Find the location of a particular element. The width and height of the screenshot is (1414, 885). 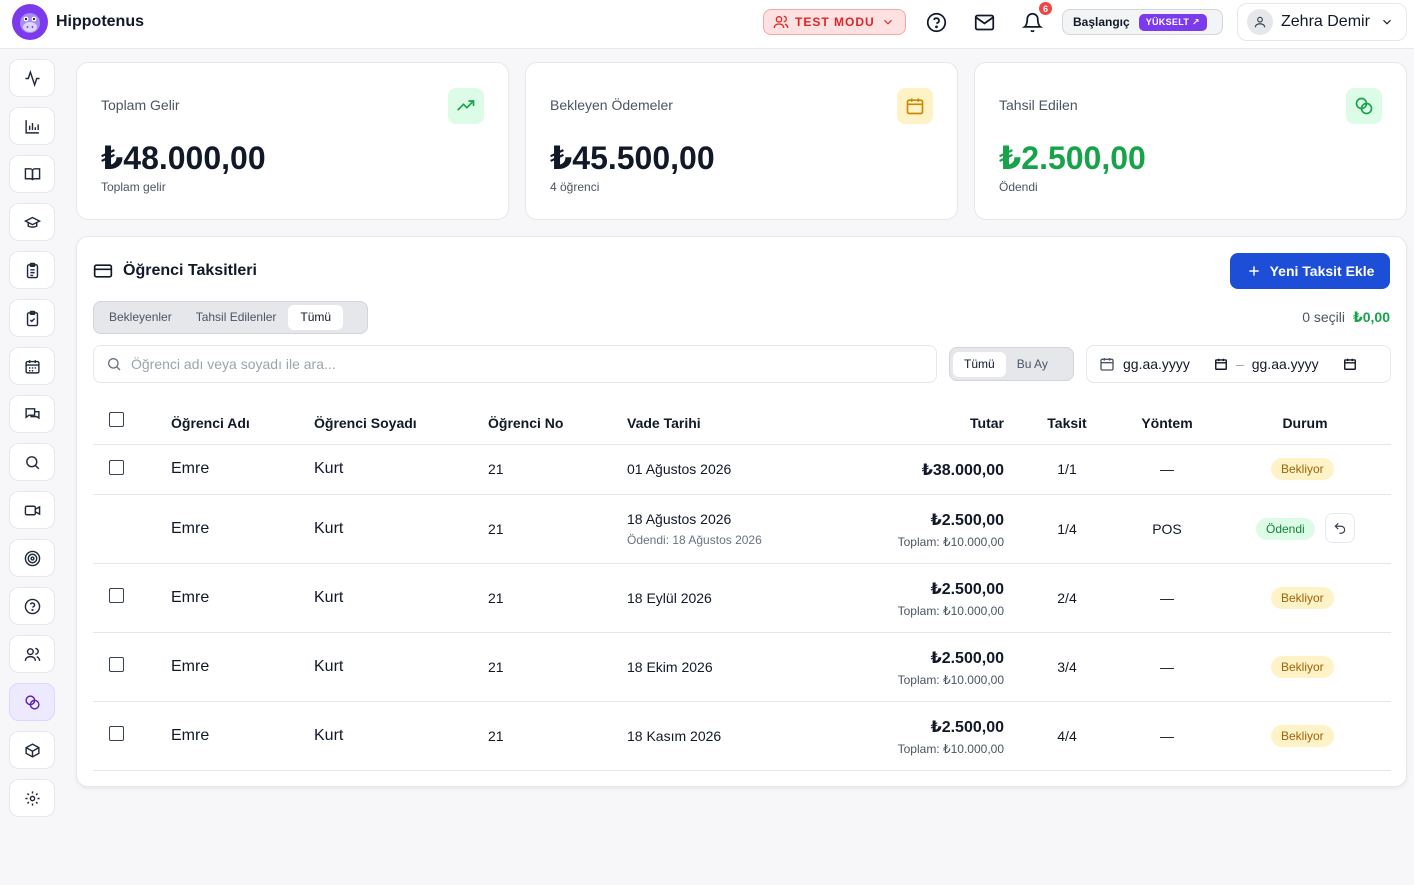

sidebar-item-inventory is located at coordinates (32, 750).